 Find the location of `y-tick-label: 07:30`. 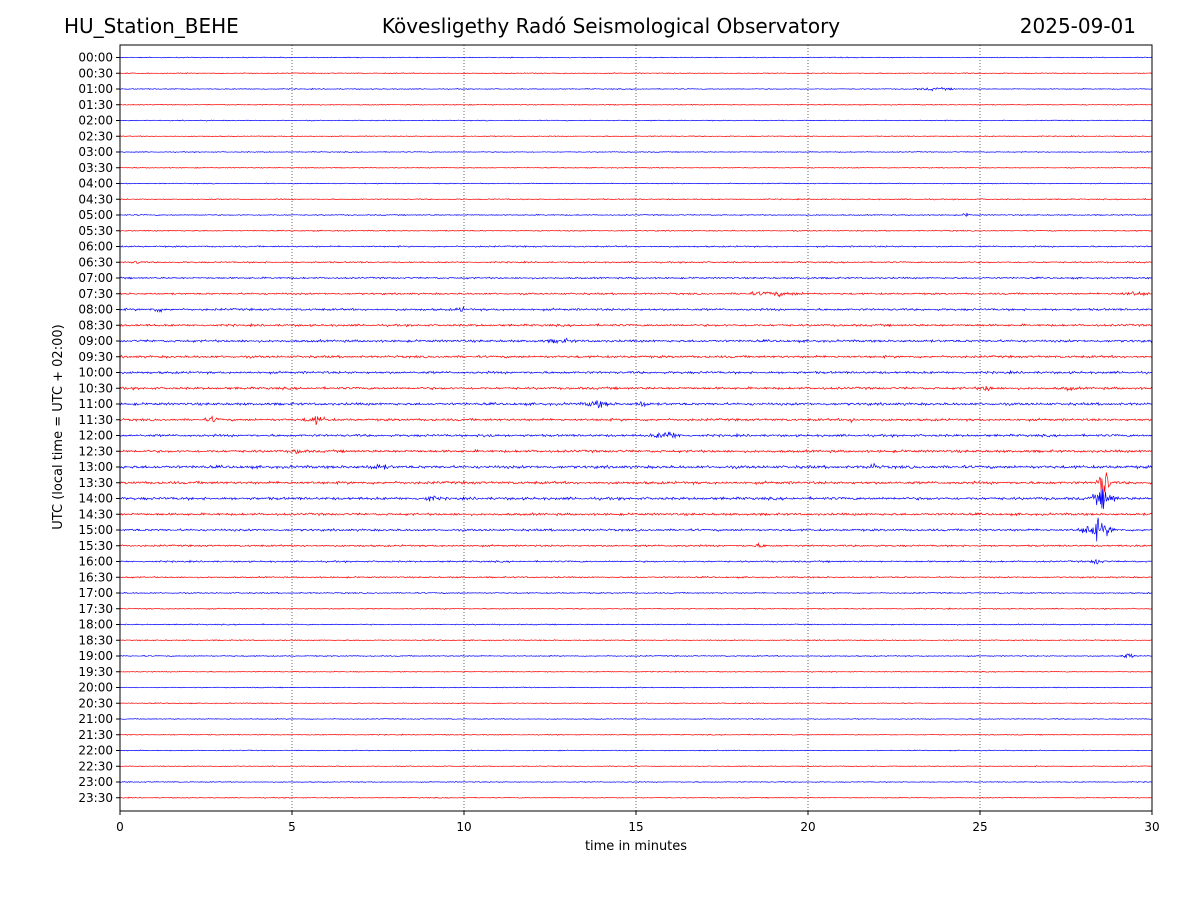

y-tick-label: 07:30 is located at coordinates (95, 294).